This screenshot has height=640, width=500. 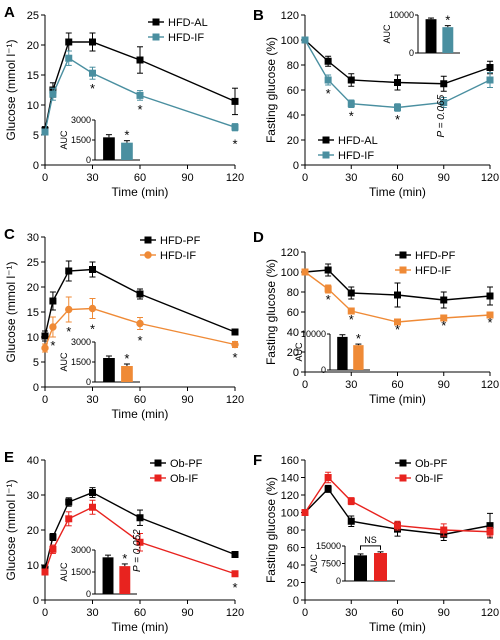 What do you see at coordinates (431, 464) in the screenshot?
I see `legend-label: Ob-PF` at bounding box center [431, 464].